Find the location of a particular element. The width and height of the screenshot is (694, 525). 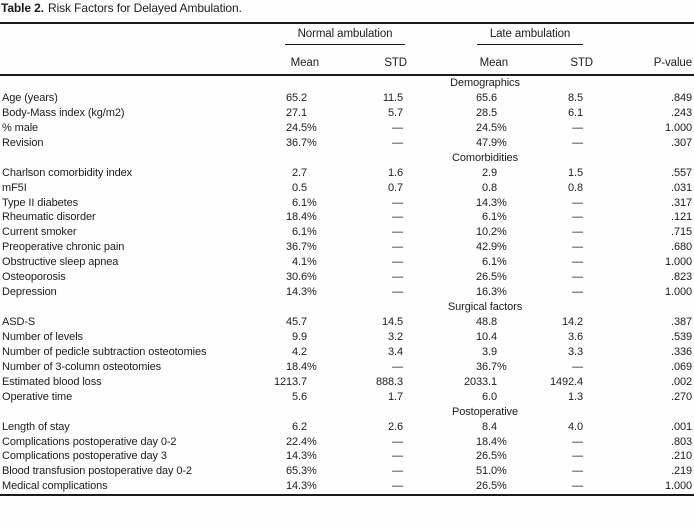

cell-value: 1.3 is located at coordinates (554, 397).